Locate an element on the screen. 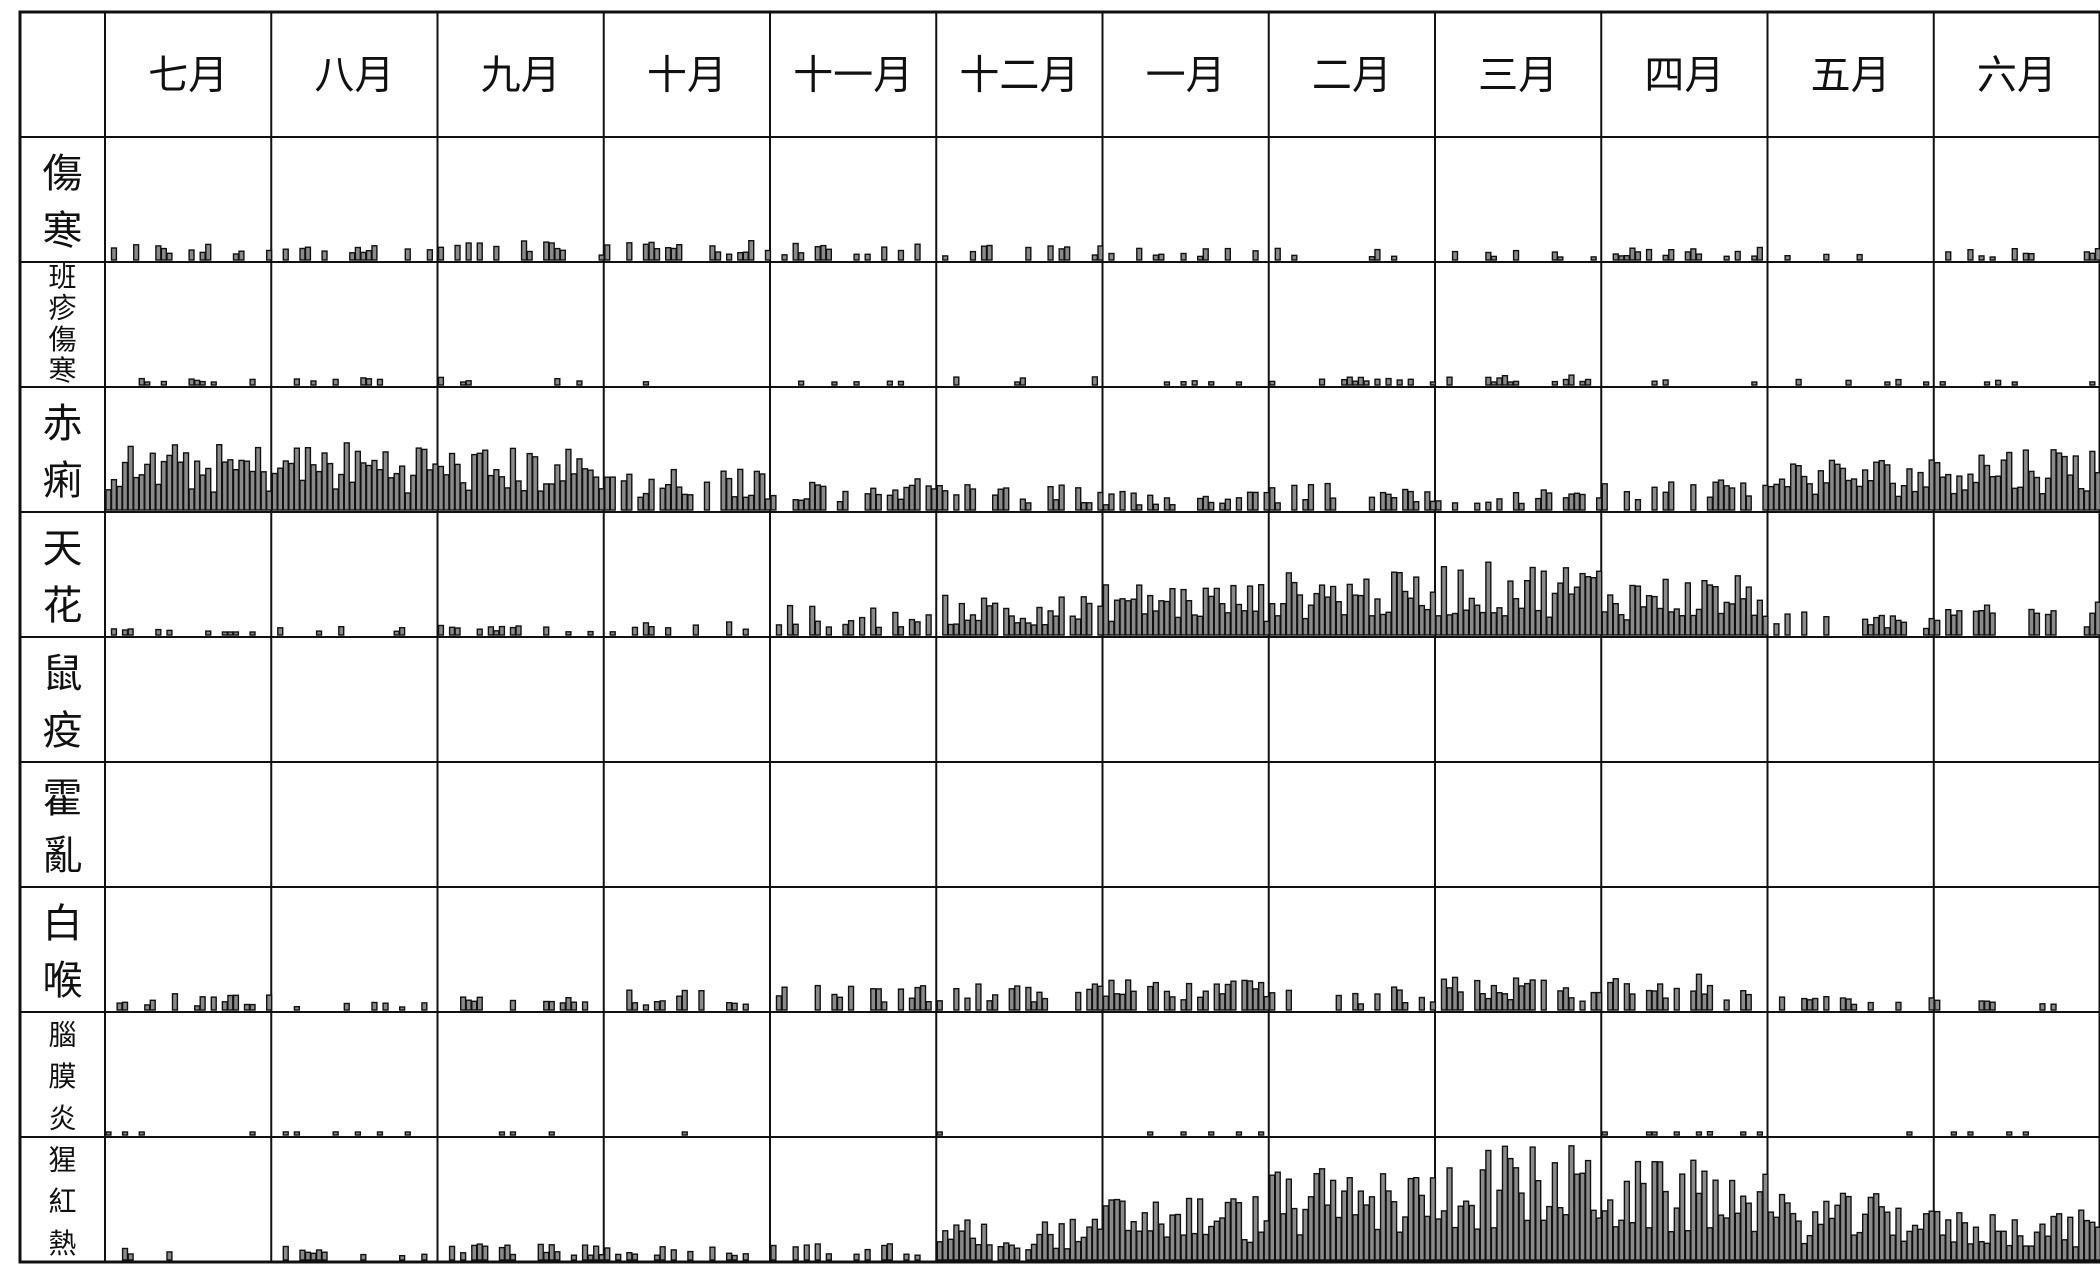 Image resolution: width=2100 pixels, height=1266 pixels. disease-label-char: 炎 is located at coordinates (62, 1118).